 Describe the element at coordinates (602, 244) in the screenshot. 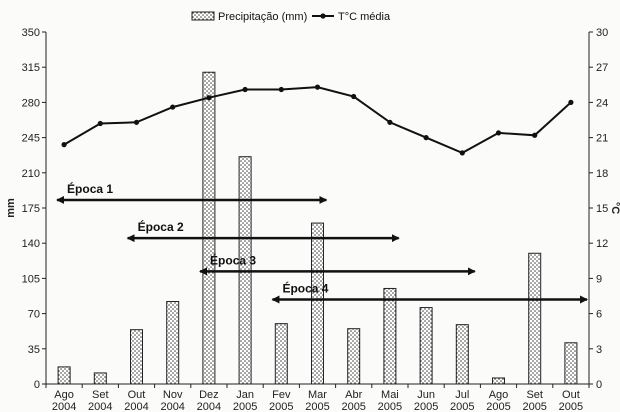

I see `right-tick-label: 12` at that location.